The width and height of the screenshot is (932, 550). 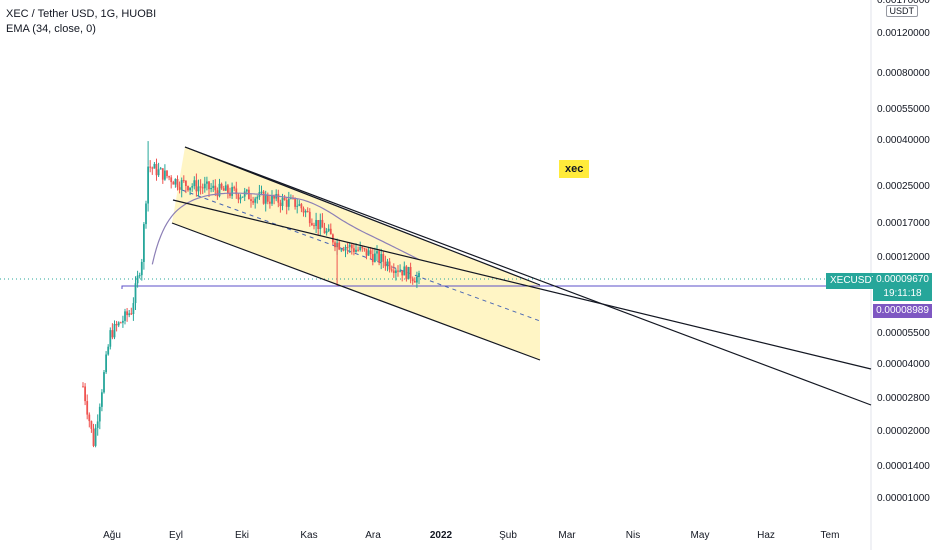 What do you see at coordinates (285, 228) in the screenshot?
I see `ema-line` at bounding box center [285, 228].